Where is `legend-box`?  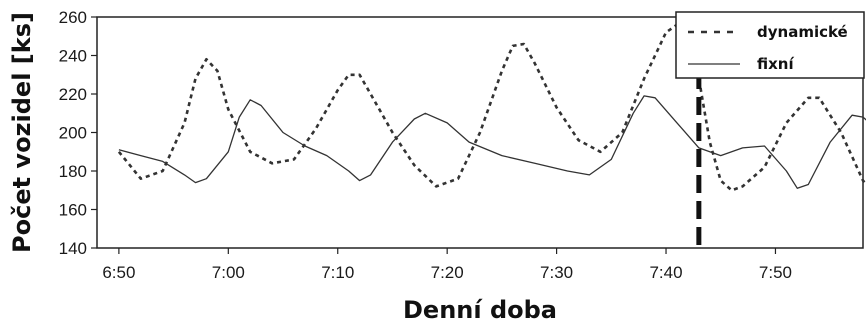 legend-box is located at coordinates (770, 45).